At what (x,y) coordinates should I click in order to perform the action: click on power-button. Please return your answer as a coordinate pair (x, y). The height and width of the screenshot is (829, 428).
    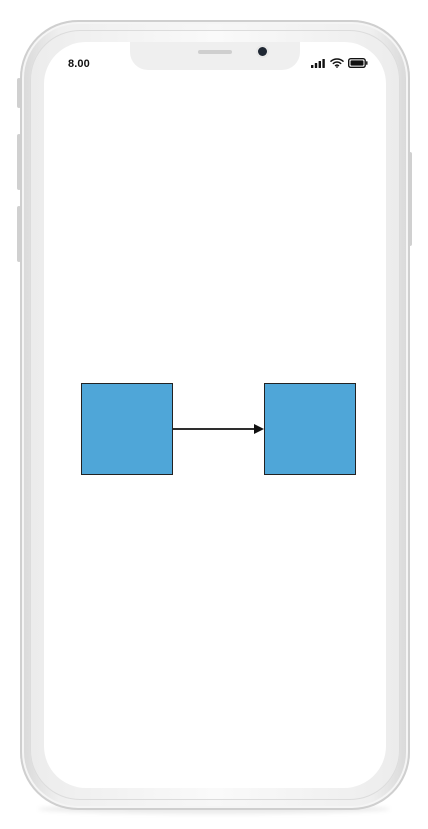
    Looking at the image, I should click on (410, 199).